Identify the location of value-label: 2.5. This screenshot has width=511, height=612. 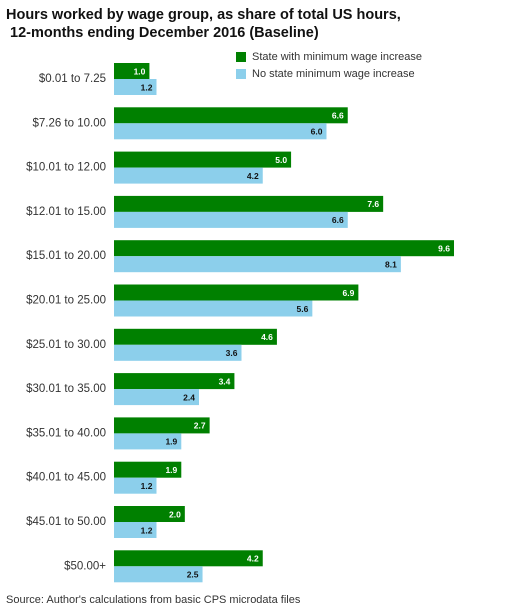
(193, 575).